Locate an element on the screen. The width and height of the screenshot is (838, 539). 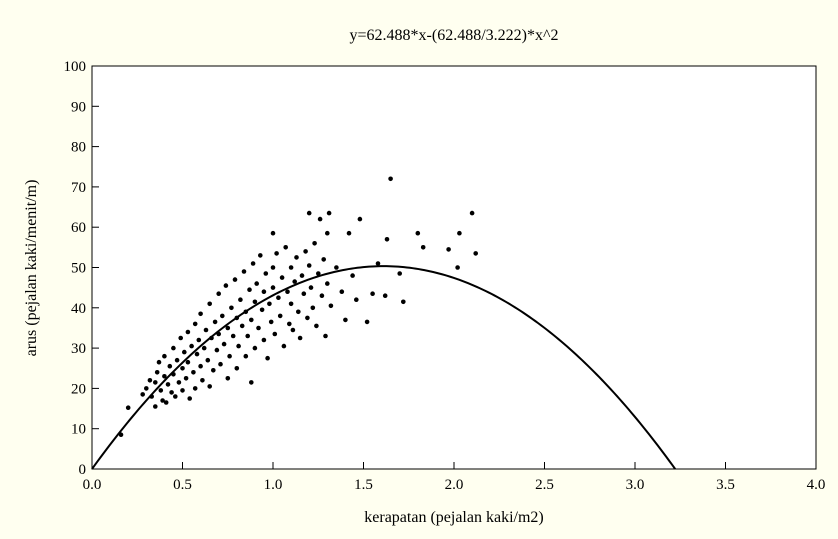
y-tick-label: 10 is located at coordinates (78, 430).